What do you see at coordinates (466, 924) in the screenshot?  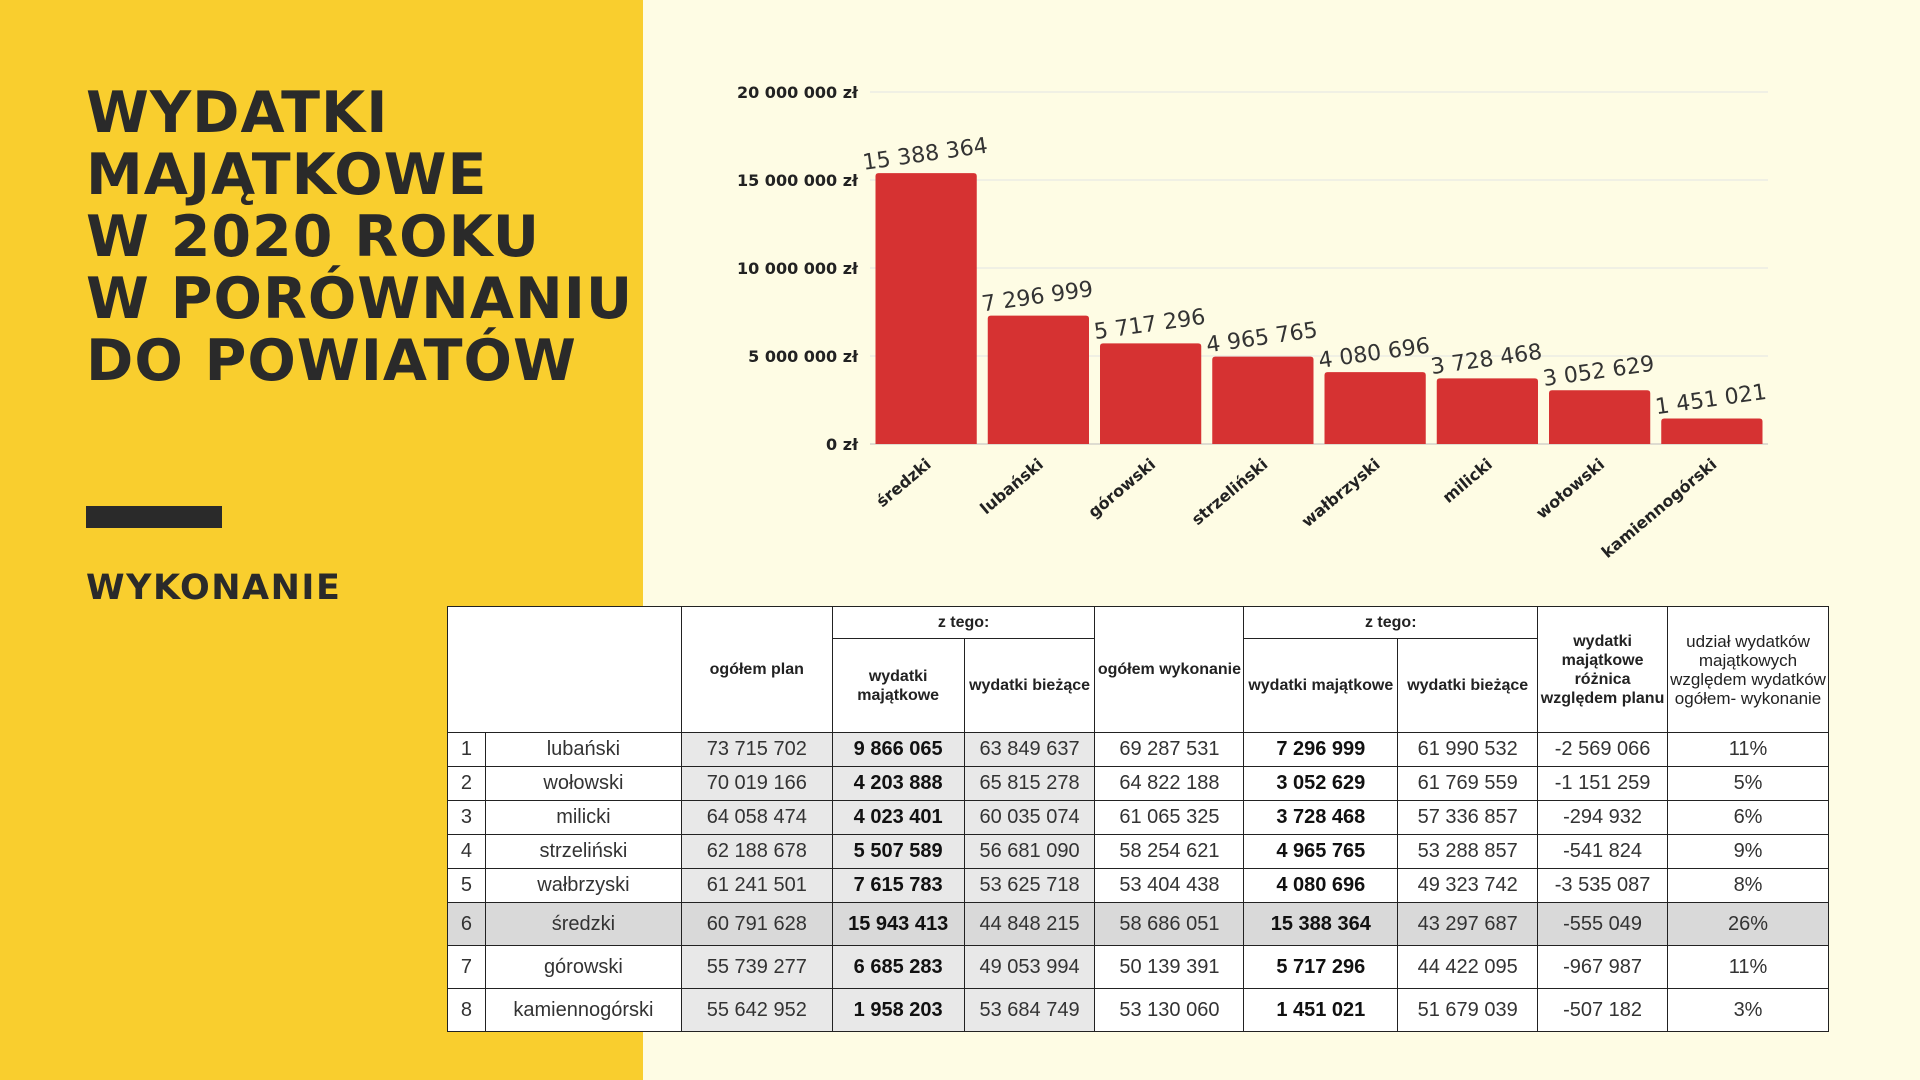 I see `row-number: 6` at bounding box center [466, 924].